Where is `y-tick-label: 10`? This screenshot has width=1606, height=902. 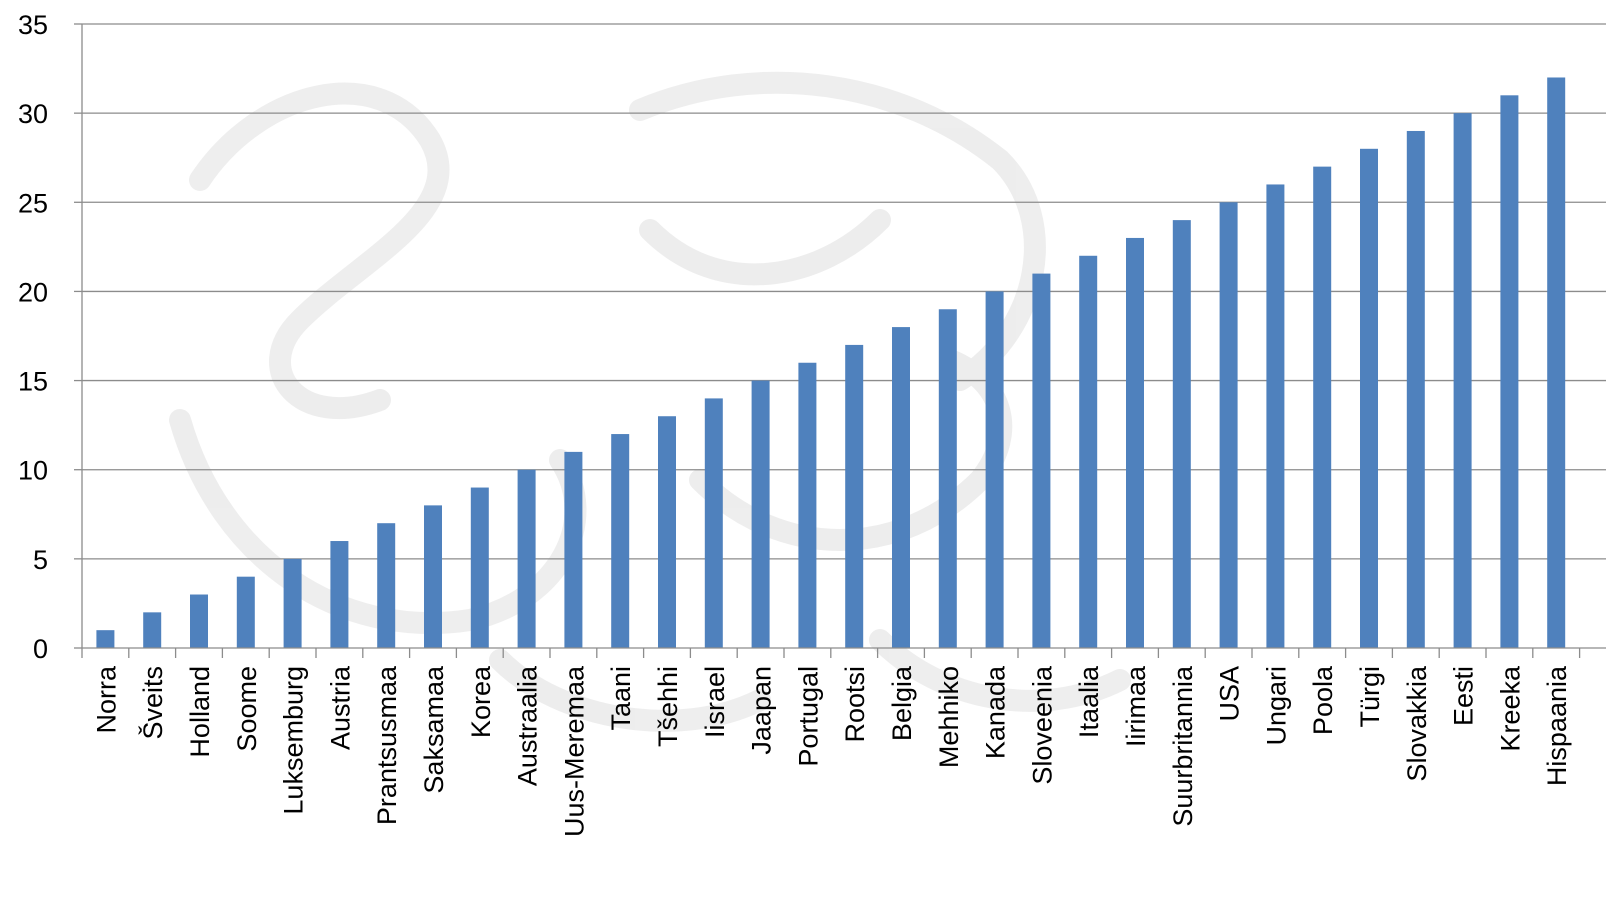
y-tick-label: 10 is located at coordinates (33, 471).